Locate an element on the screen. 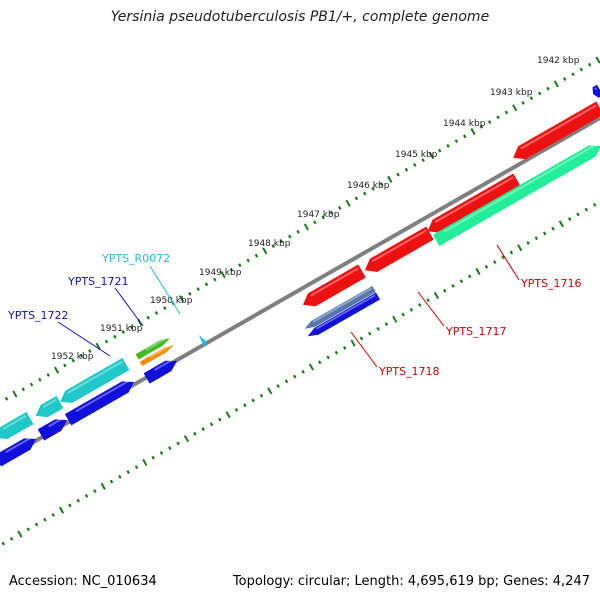 This screenshot has width=600, height=600. gene-green-shape is located at coordinates (152, 349).